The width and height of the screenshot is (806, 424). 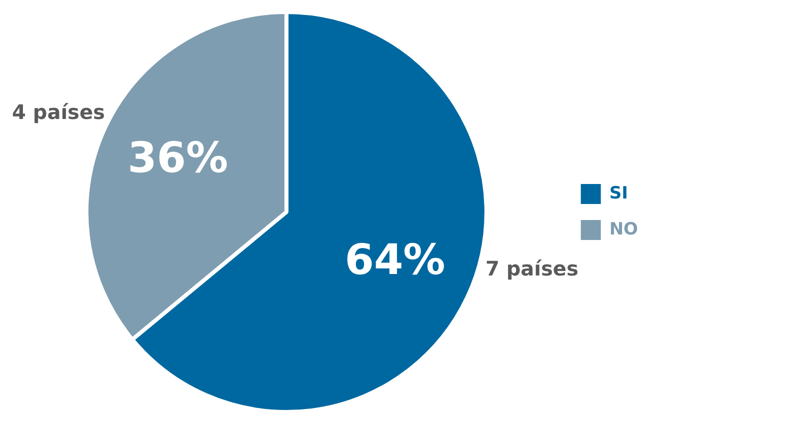 I want to click on data-label: 64%, so click(x=395, y=259).